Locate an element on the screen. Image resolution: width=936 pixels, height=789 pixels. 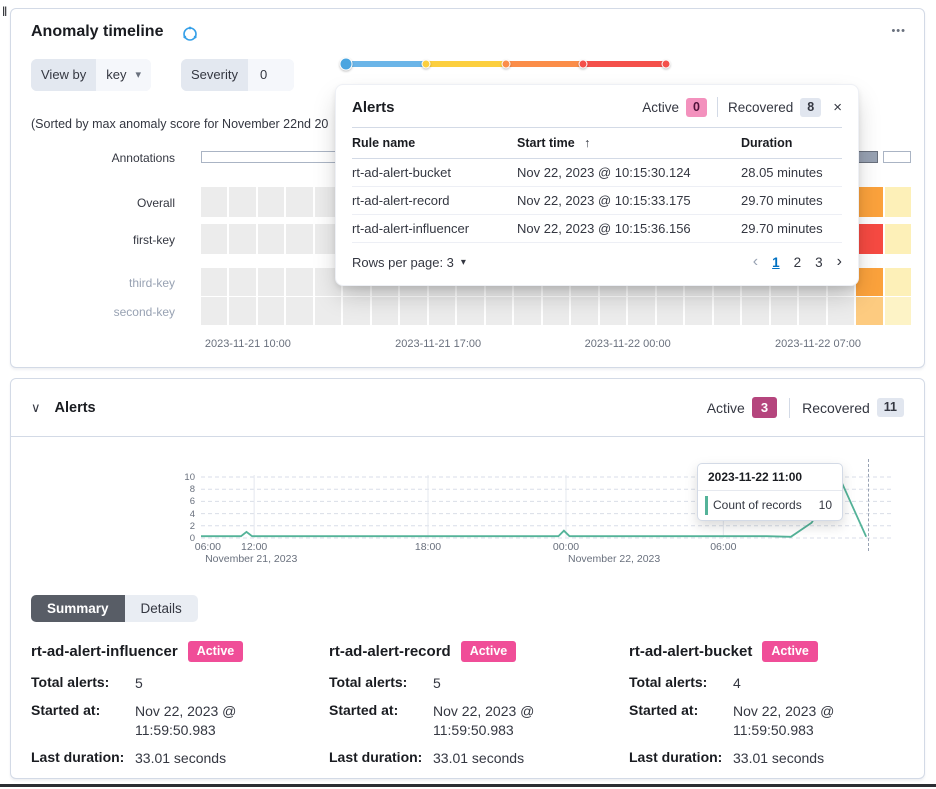
swimlane-axis-label: 2023-11-22 07:00 is located at coordinates (818, 344).